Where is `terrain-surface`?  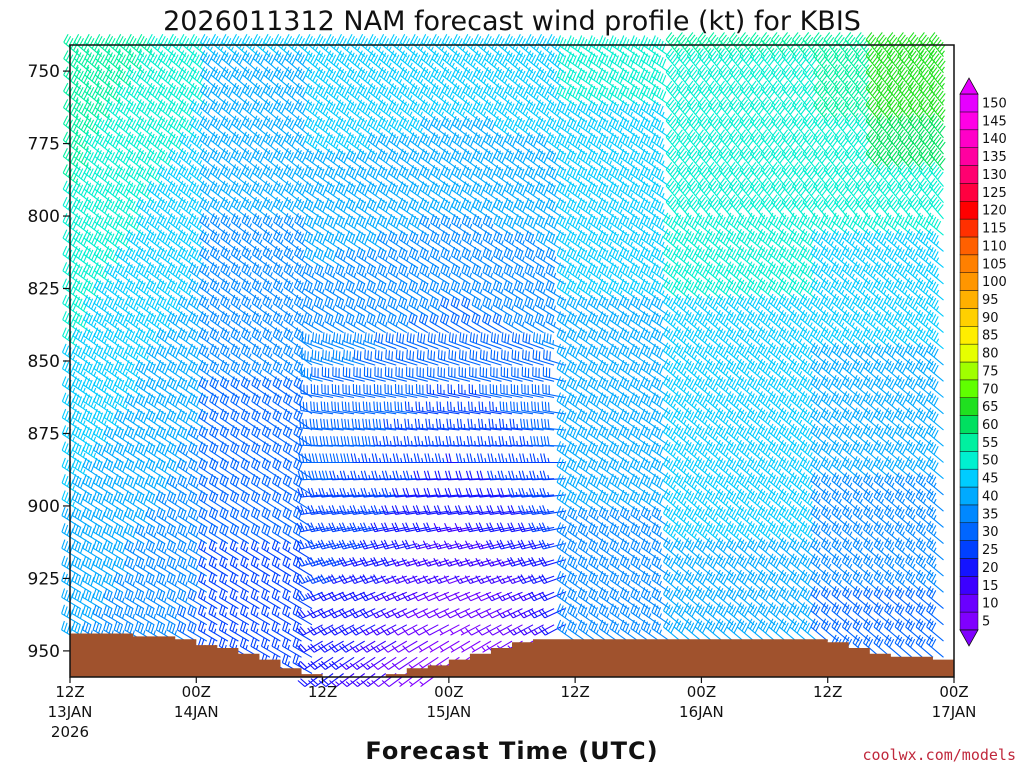
terrain-surface is located at coordinates (512, 655).